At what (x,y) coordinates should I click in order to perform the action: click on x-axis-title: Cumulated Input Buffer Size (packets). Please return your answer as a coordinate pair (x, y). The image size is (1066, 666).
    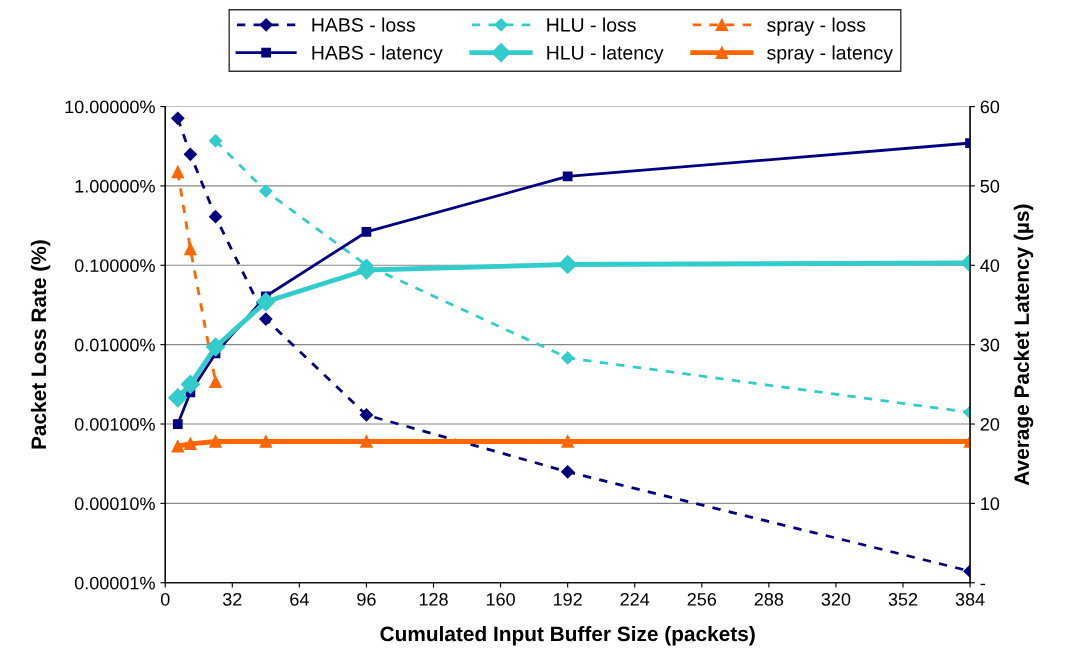
    Looking at the image, I should click on (567, 635).